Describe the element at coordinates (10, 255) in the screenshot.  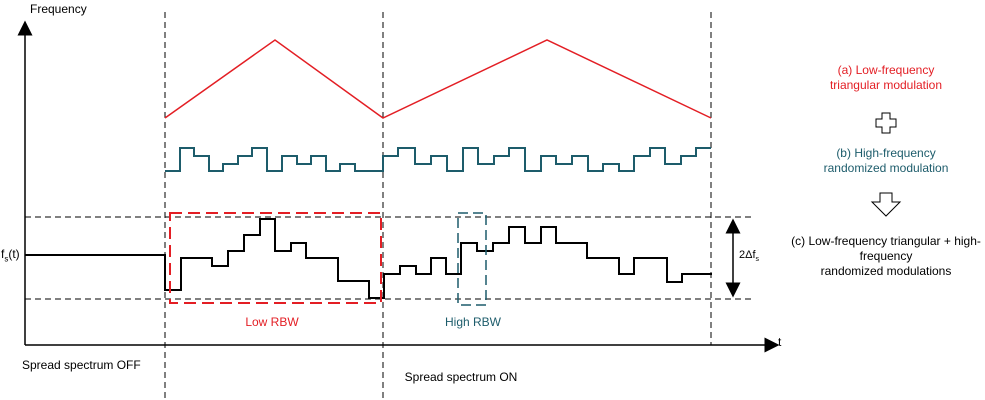
I see `y-tick-fs: fs(t)` at that location.